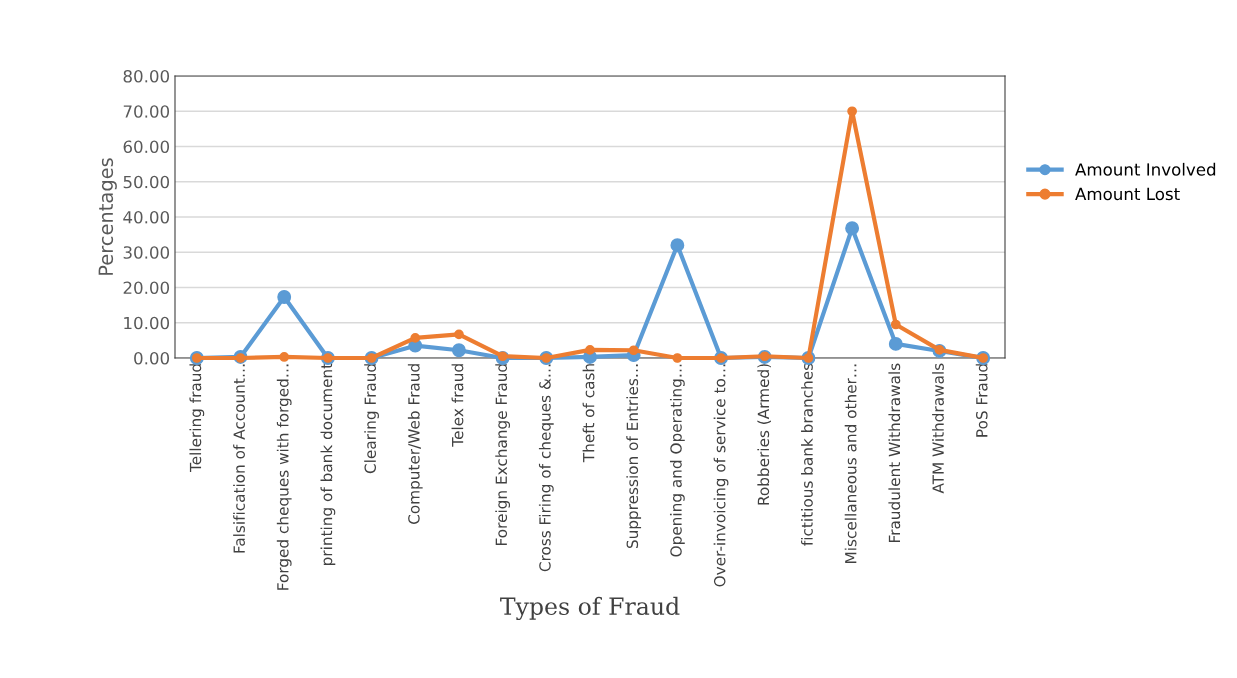 The image size is (1237, 678). What do you see at coordinates (107, 216) in the screenshot?
I see `y-axis-title: Percentages` at bounding box center [107, 216].